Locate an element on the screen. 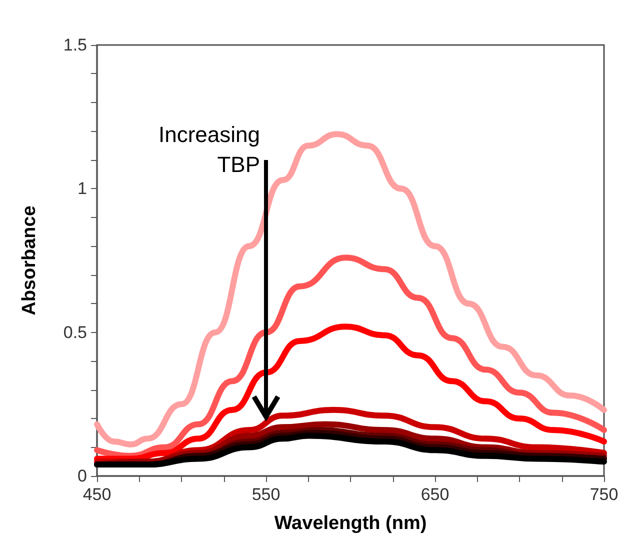  y-axis-title: Absorbance is located at coordinates (29, 261).